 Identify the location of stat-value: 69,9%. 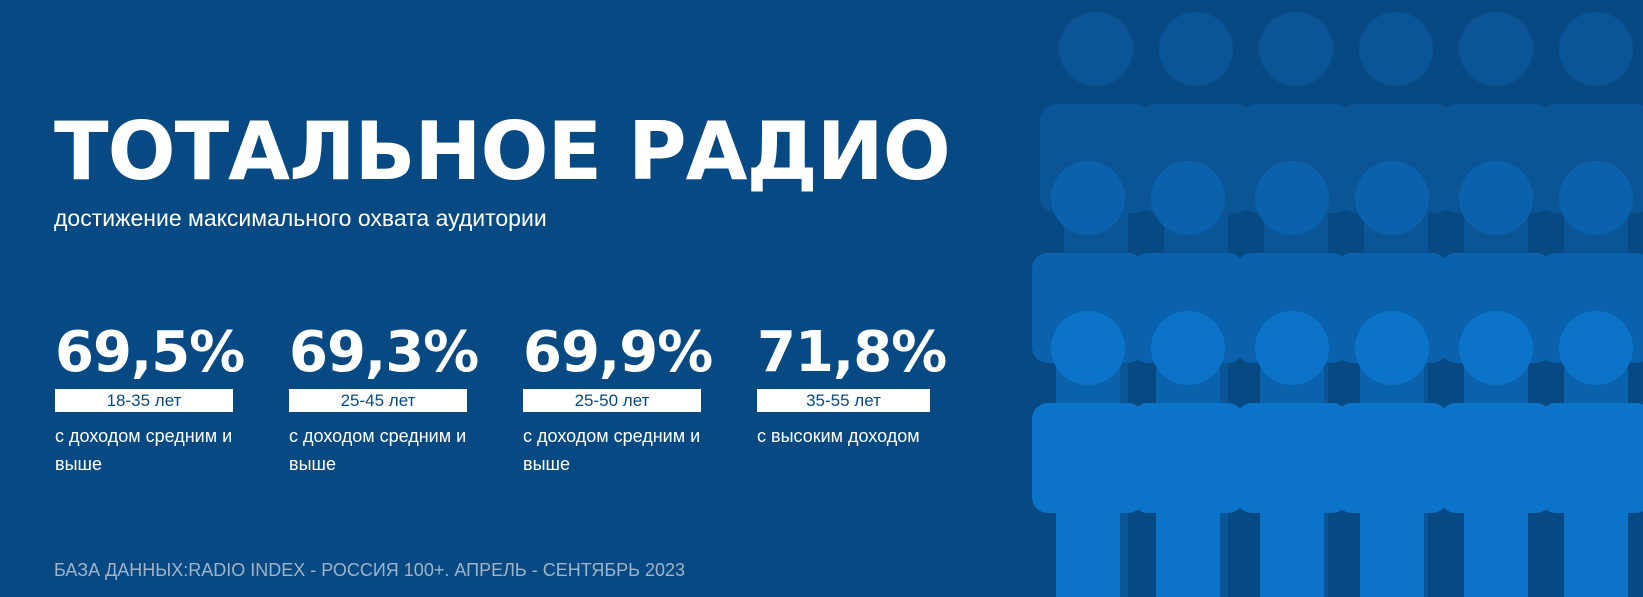
(618, 352).